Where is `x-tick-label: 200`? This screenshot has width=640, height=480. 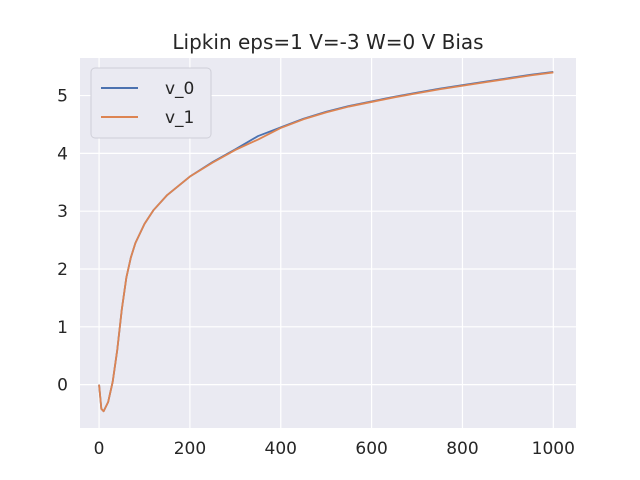
x-tick-label: 200 is located at coordinates (190, 449).